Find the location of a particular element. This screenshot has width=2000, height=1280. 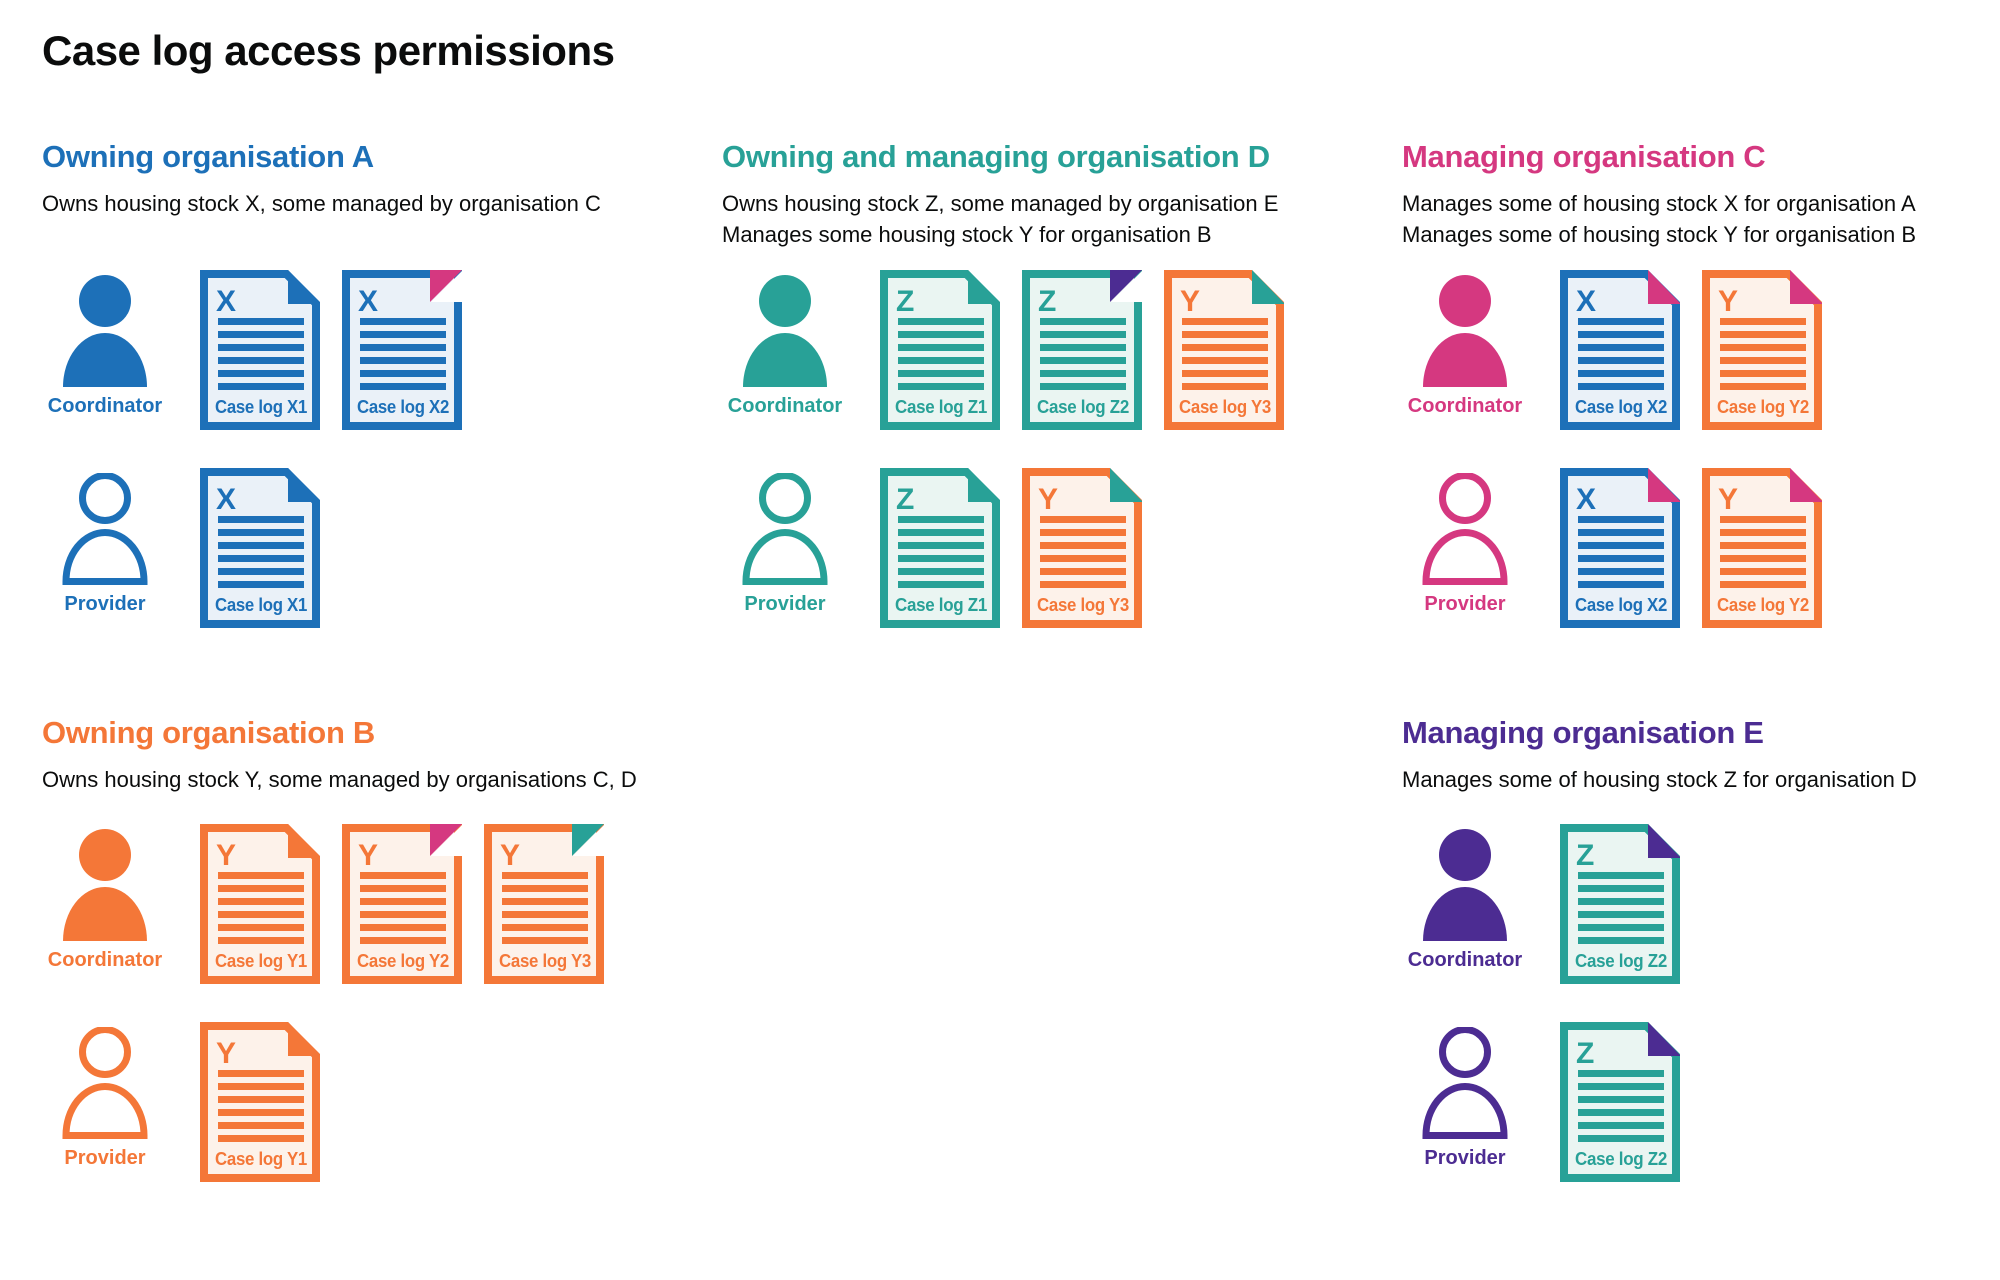

org-heading: Owning organisation A is located at coordinates (208, 156).